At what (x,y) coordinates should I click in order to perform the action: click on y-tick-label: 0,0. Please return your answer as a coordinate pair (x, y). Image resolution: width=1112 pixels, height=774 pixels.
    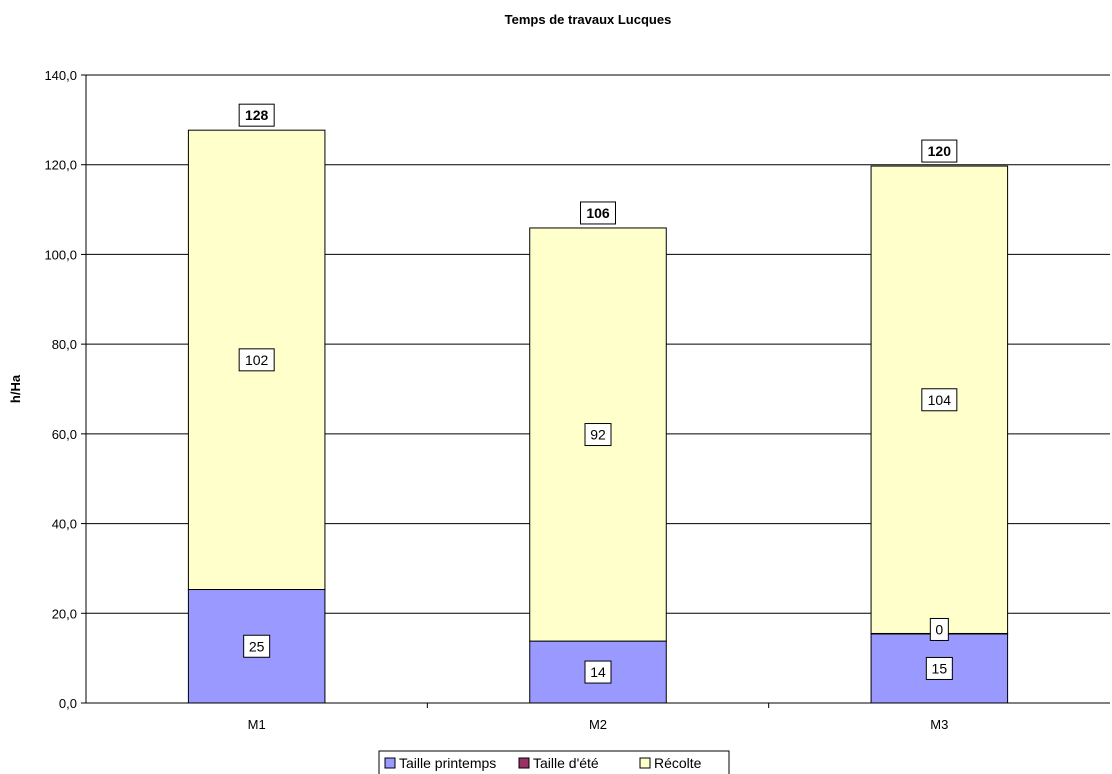
    Looking at the image, I should click on (68, 703).